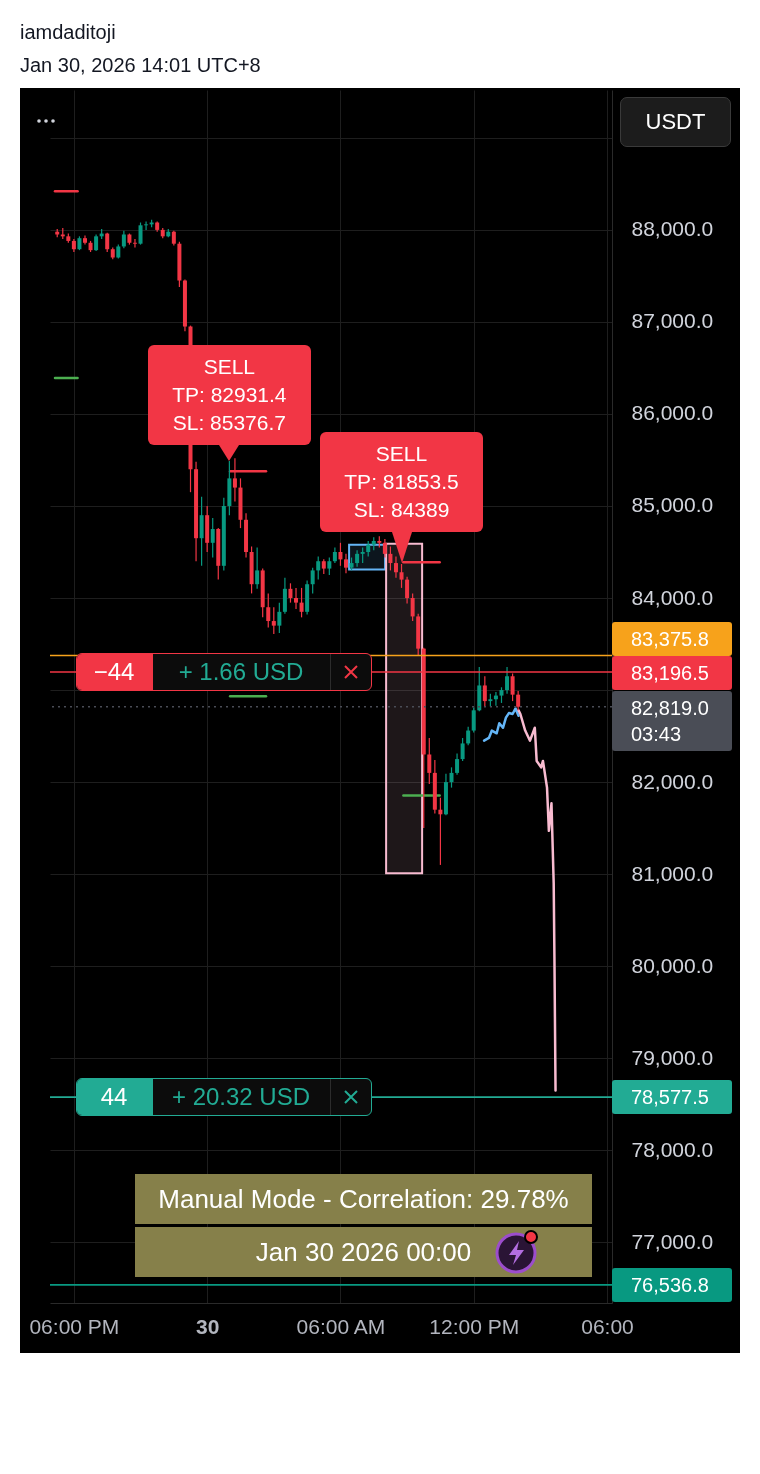 The width and height of the screenshot is (760, 1474). I want to click on annotation: SELL TP: 82931.4 SL: 85376.7, so click(229, 394).